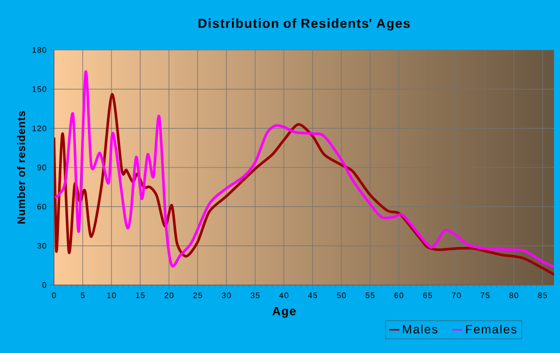 The image size is (560, 353). What do you see at coordinates (21, 167) in the screenshot?
I see `y-axis-title: Number of residents` at bounding box center [21, 167].